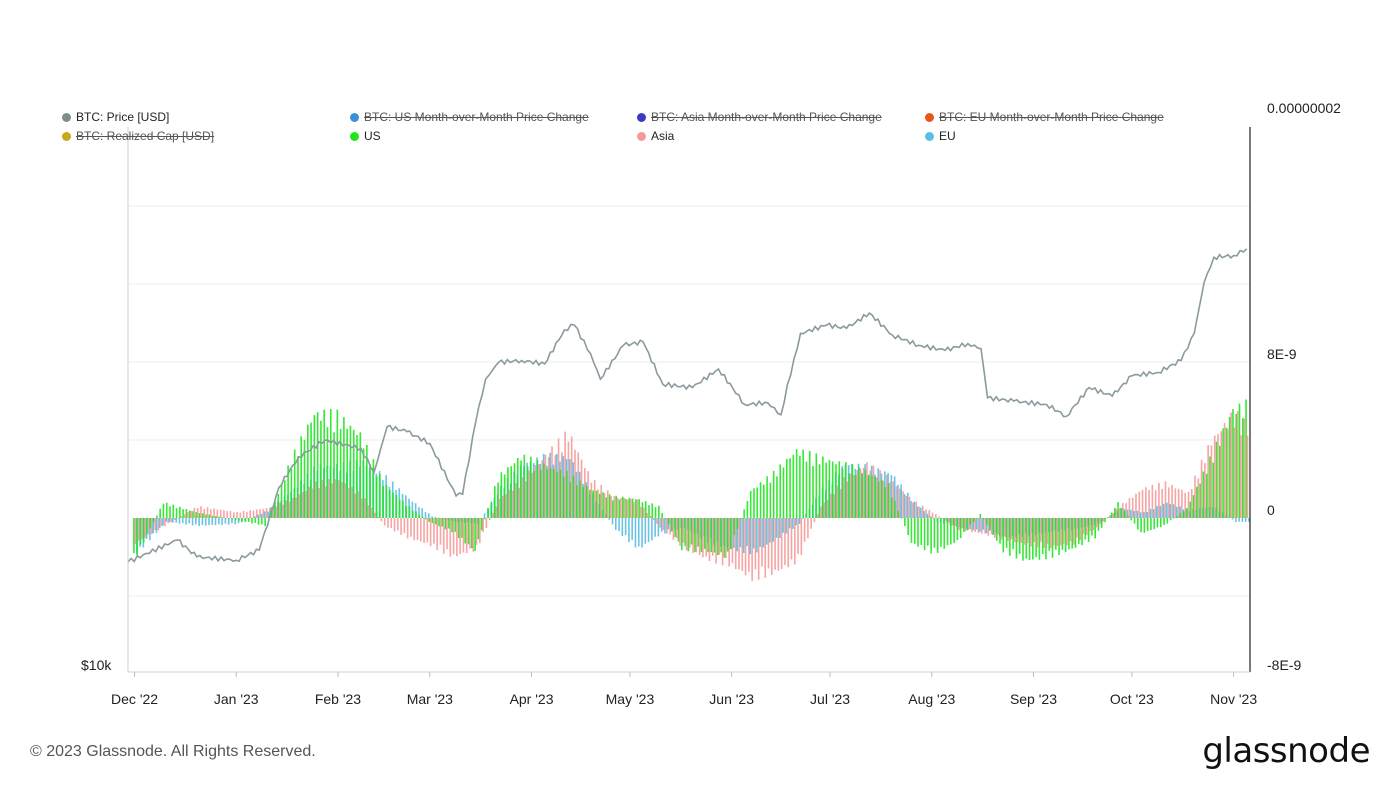  I want to click on legend-item: BTC: EU Month-over-Month Price Change, so click(1044, 117).